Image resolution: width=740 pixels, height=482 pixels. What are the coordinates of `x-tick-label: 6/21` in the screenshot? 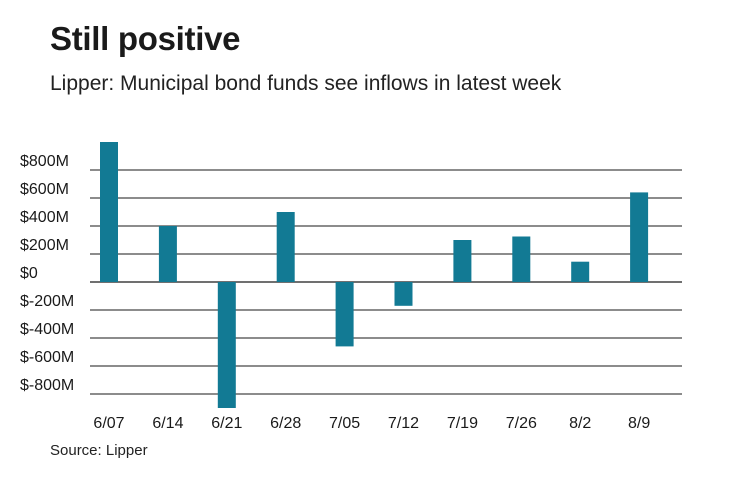 It's located at (226, 423).